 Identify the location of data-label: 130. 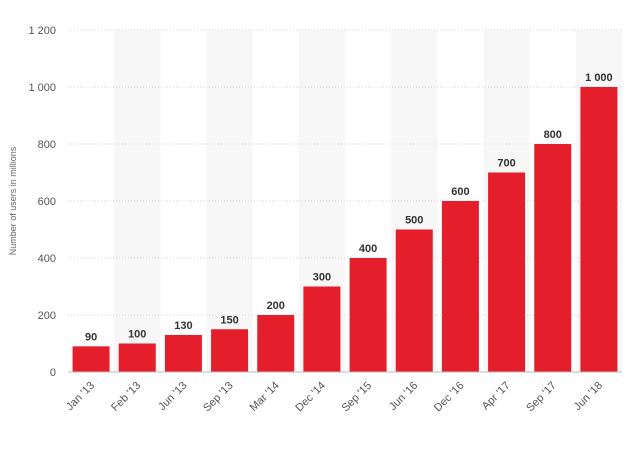
(183, 326).